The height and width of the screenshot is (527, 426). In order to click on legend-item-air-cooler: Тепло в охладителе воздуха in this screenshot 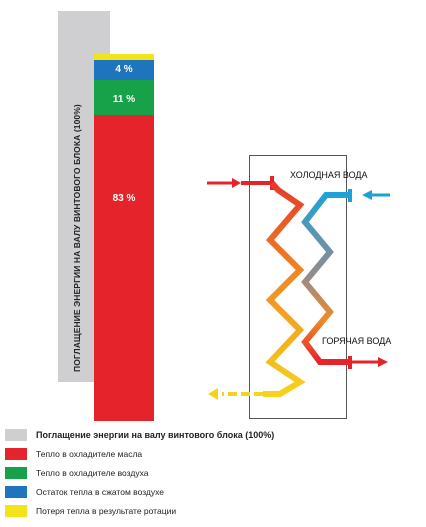, I will do `click(77, 473)`.